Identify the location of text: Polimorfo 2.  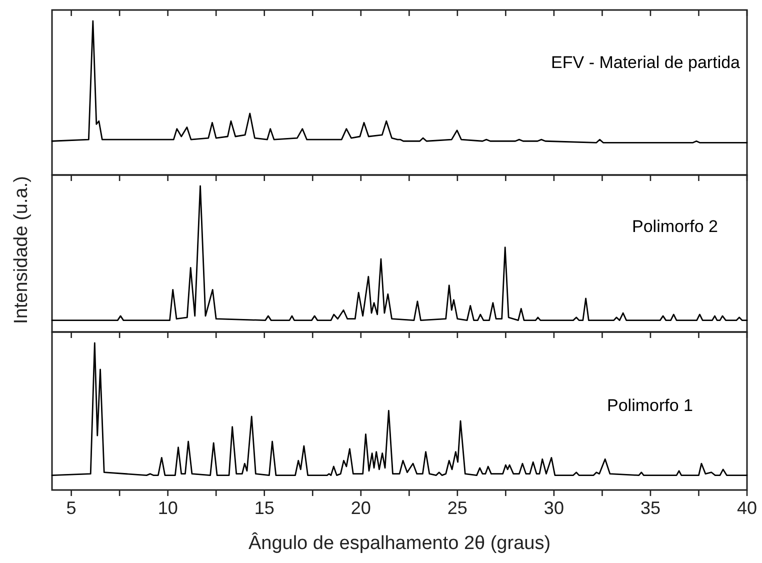
(675, 226).